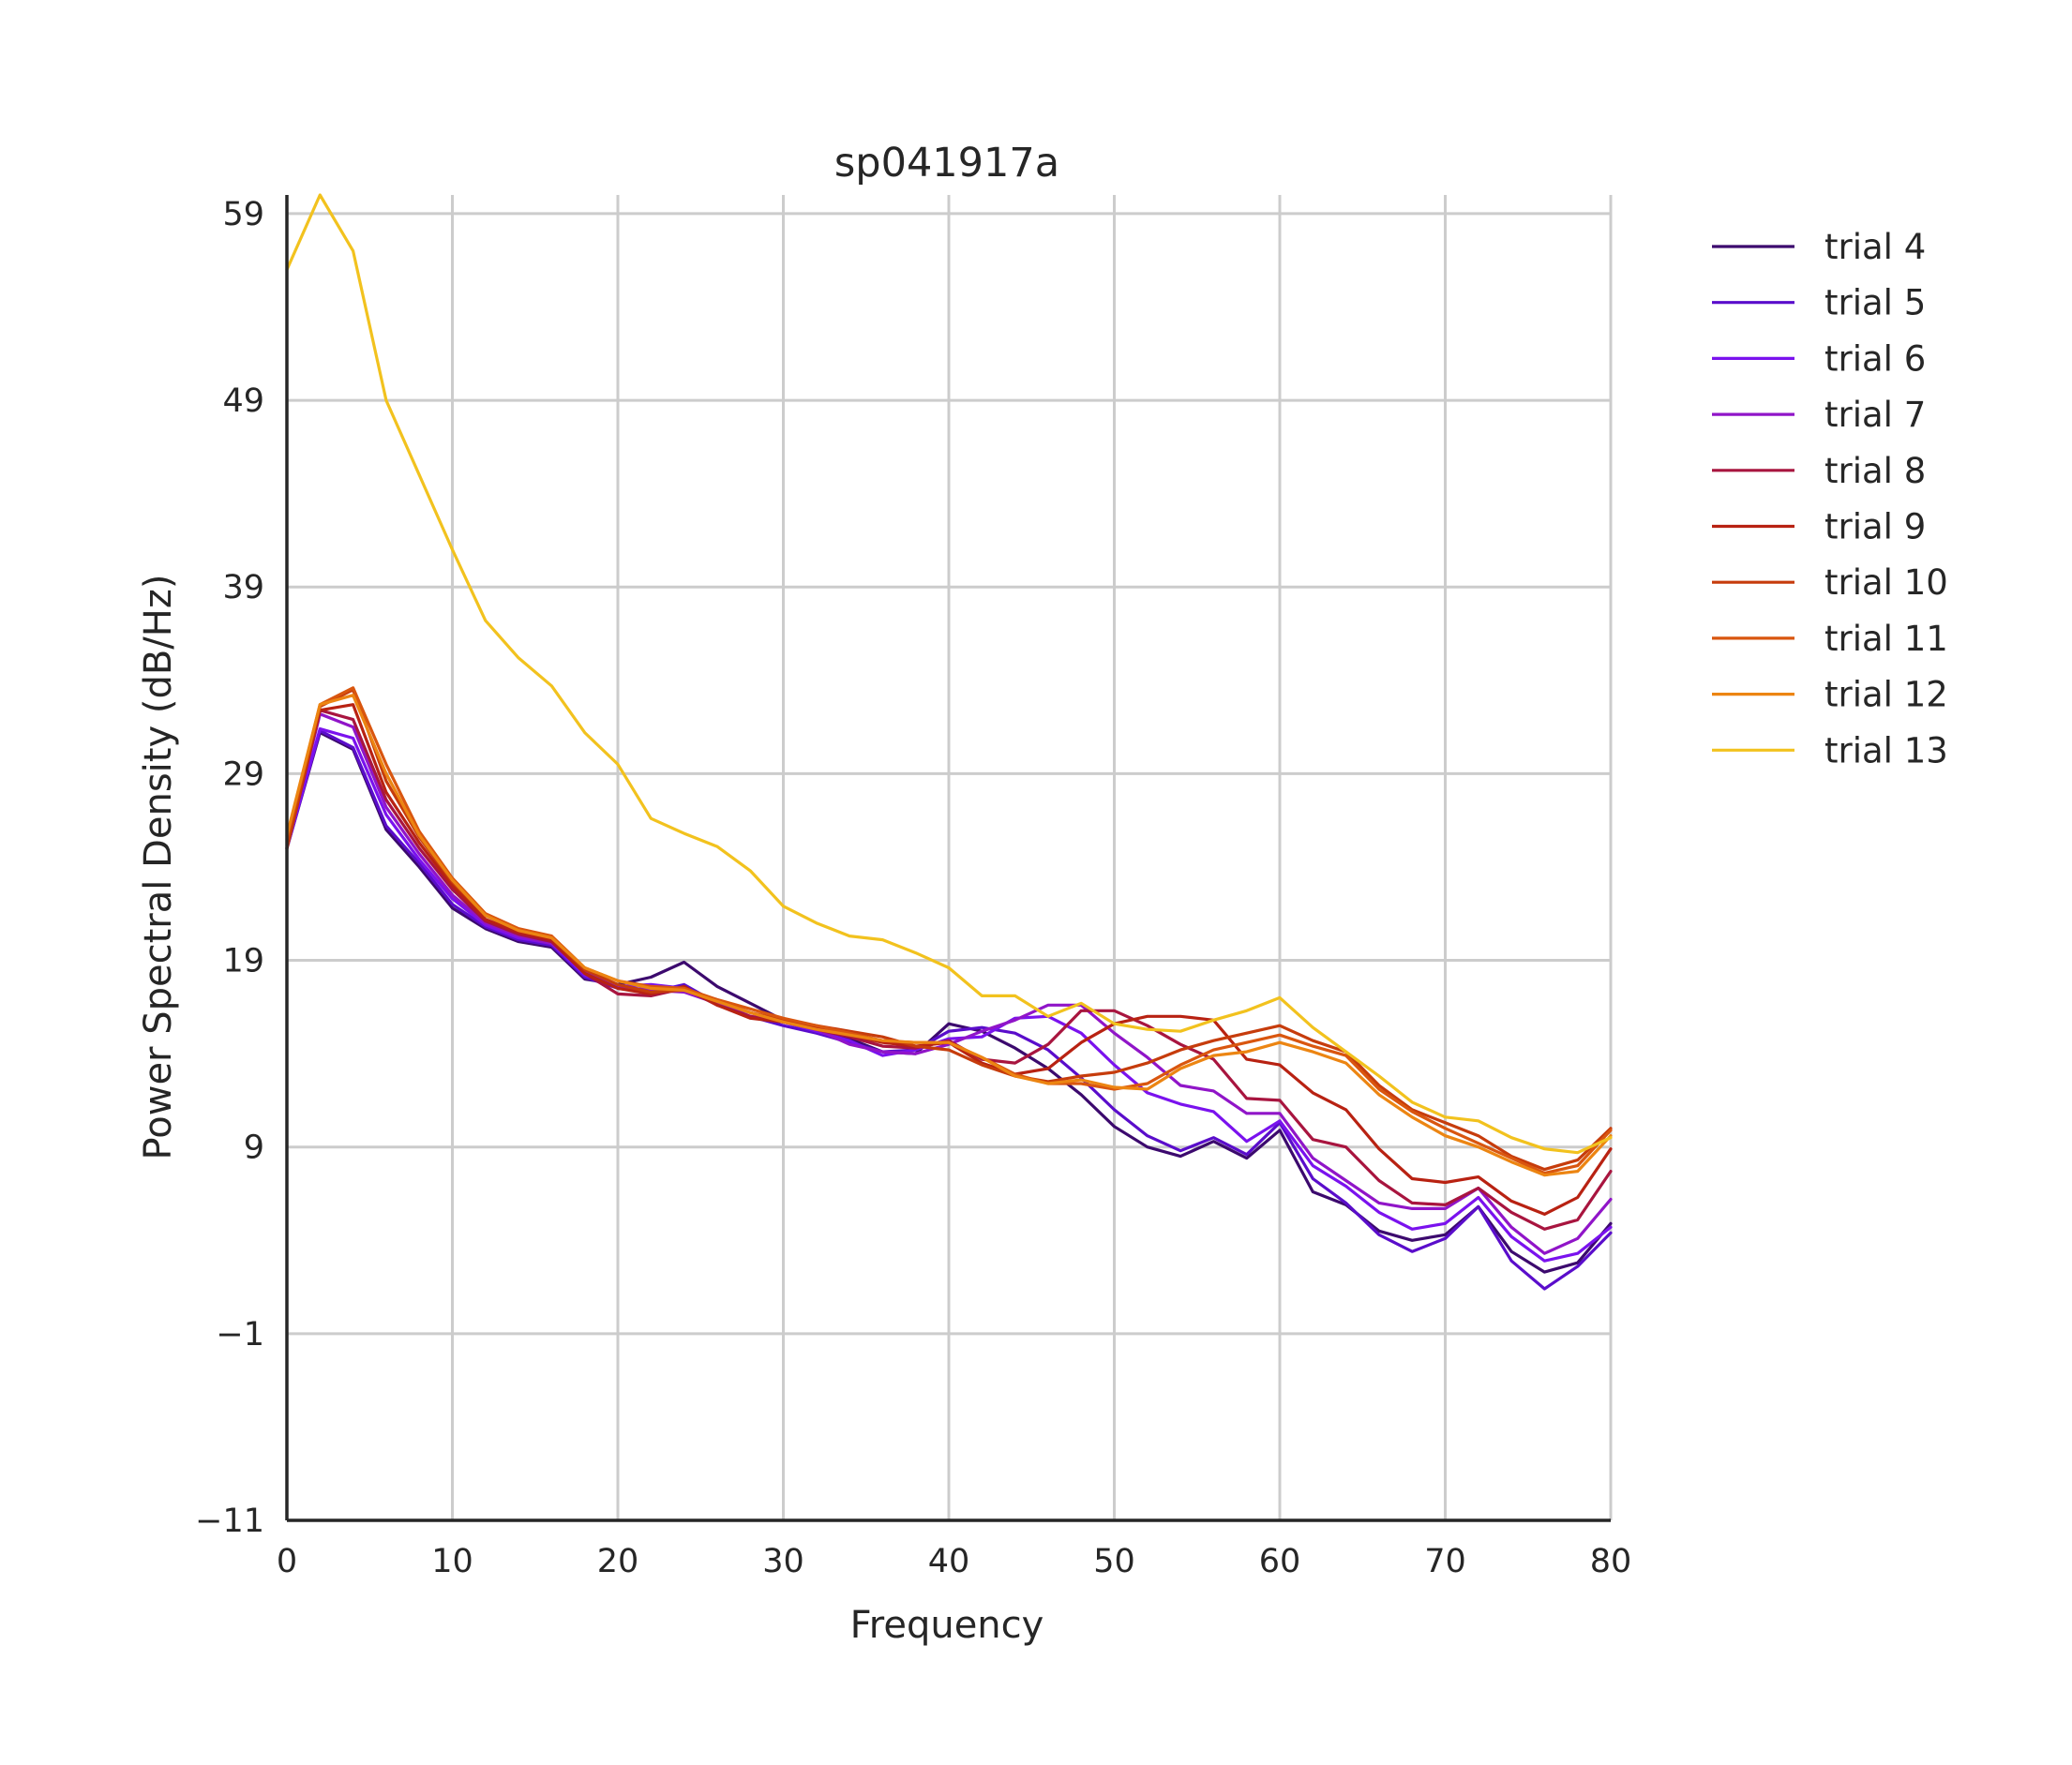 The image size is (2072, 1765). What do you see at coordinates (1280, 1561) in the screenshot?
I see `x-tick-label: 60` at bounding box center [1280, 1561].